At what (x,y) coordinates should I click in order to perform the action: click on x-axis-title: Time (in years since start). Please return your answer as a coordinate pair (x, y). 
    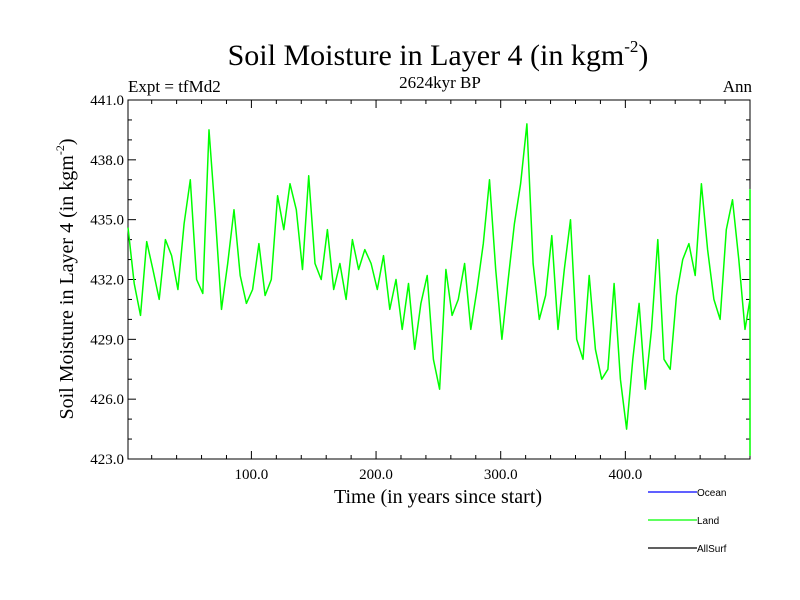
    Looking at the image, I should click on (438, 497).